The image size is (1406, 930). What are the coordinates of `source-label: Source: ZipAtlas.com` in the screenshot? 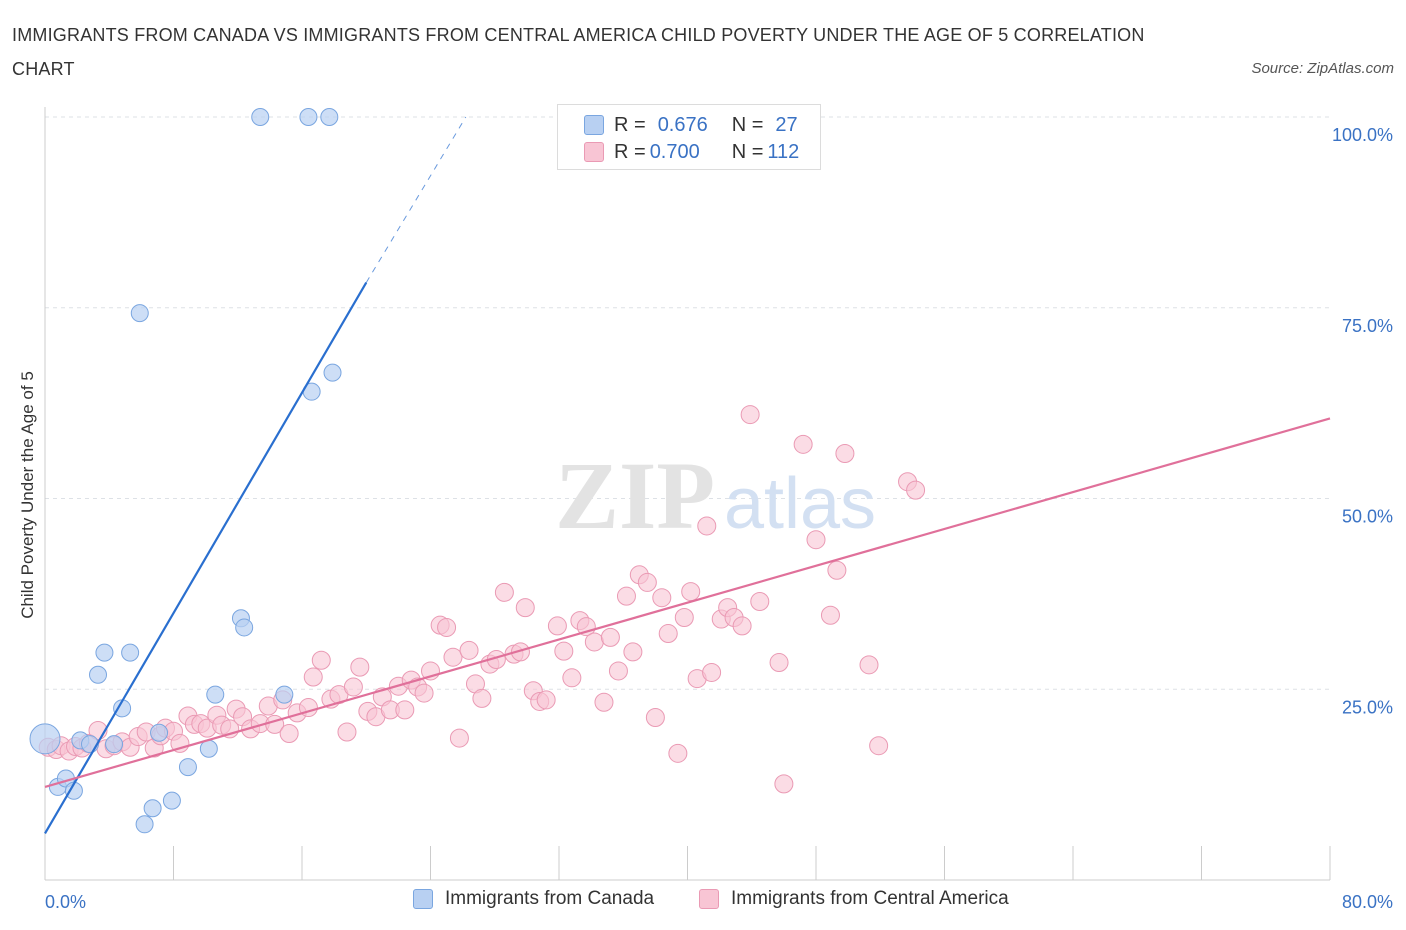 It's located at (1322, 68).